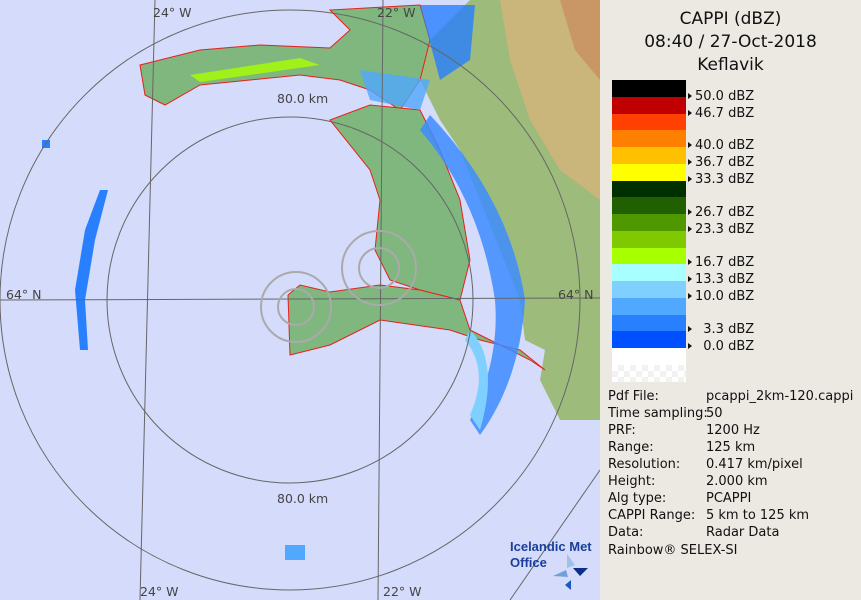 Image resolution: width=861 pixels, height=600 pixels. I want to click on radar-echo-band, so click(472, 275).